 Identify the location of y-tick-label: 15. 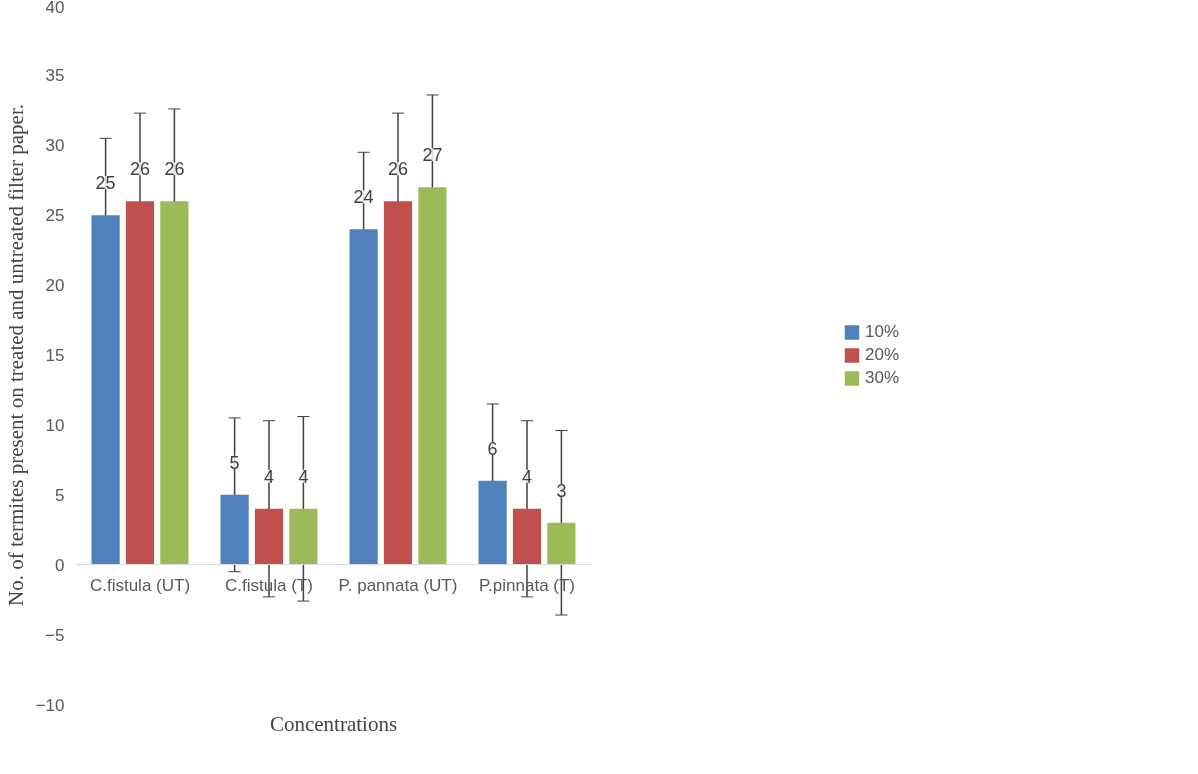
(55, 355).